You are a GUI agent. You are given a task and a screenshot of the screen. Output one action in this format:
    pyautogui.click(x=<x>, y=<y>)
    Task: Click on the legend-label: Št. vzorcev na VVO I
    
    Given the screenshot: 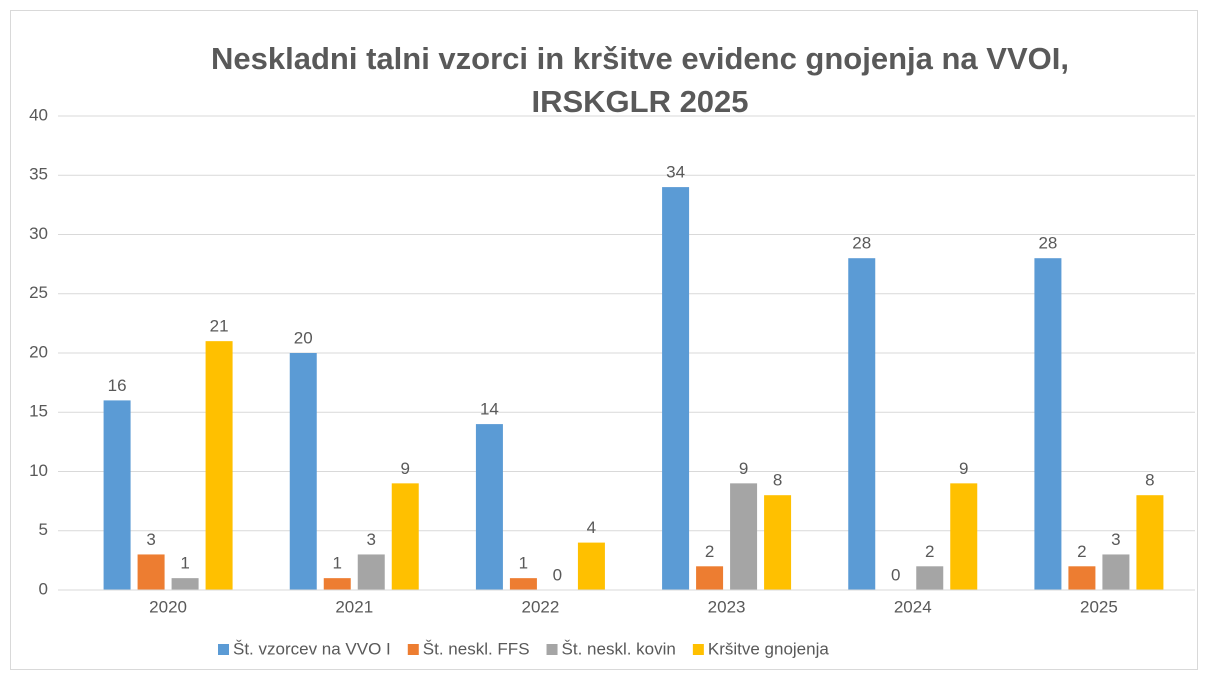 What is the action you would take?
    pyautogui.click(x=312, y=648)
    